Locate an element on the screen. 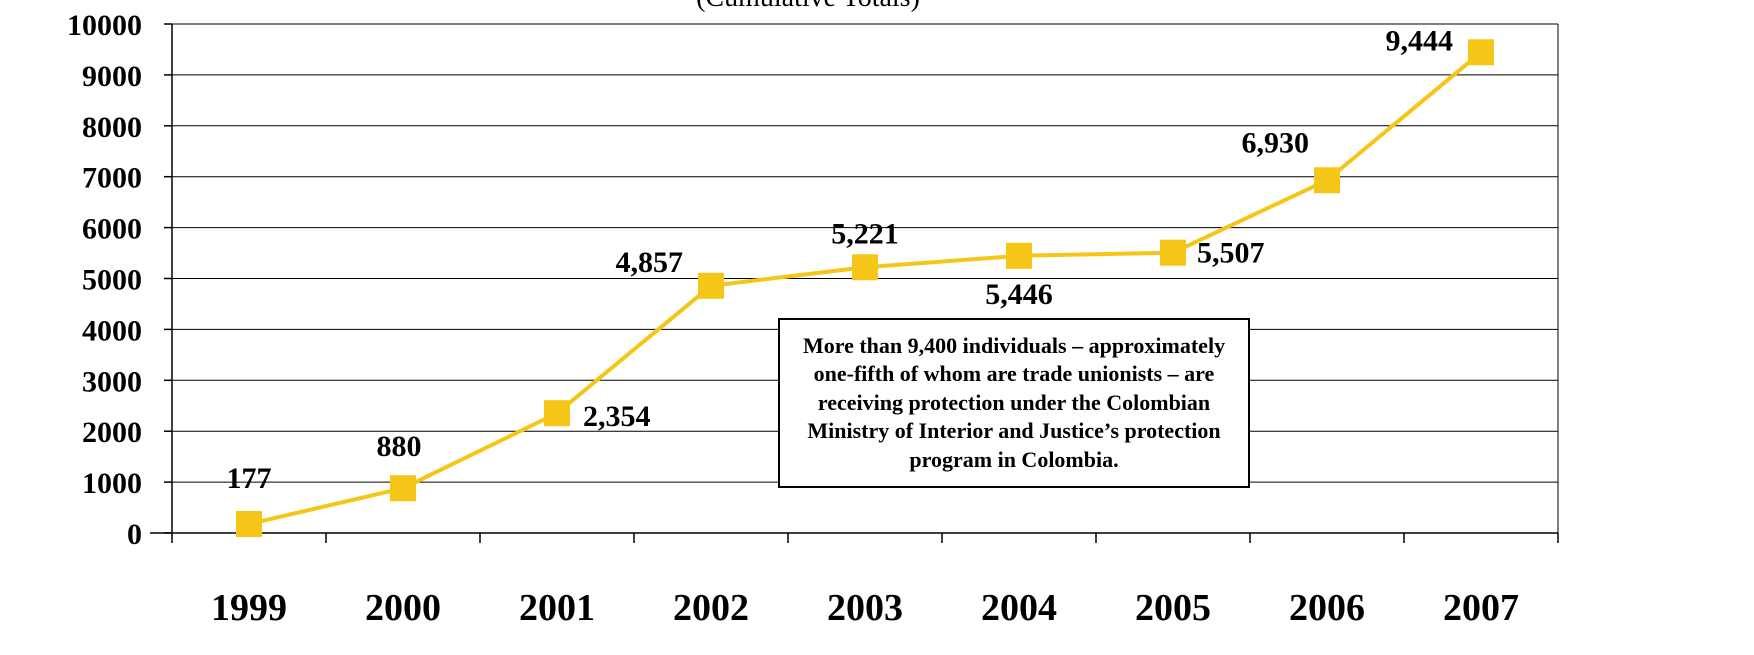 The image size is (1754, 655). y-tick-label: 5000 is located at coordinates (112, 280).